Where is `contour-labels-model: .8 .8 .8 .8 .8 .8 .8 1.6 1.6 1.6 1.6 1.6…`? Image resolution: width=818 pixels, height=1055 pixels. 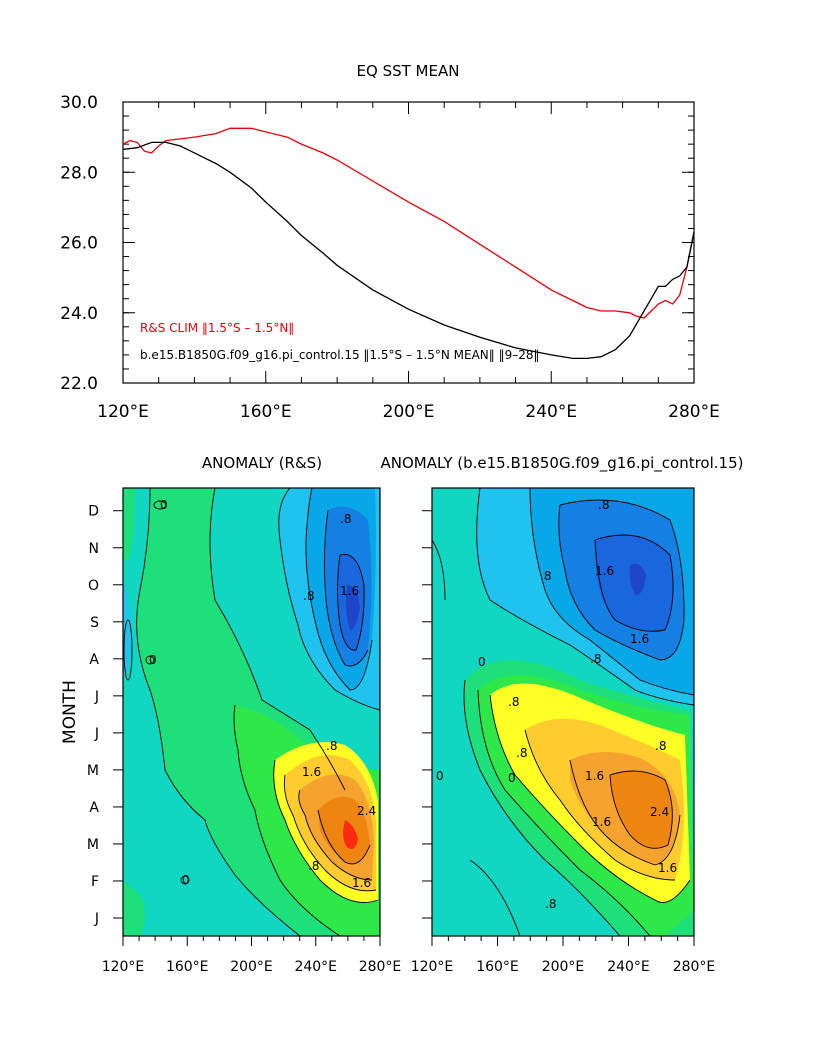
contour-labels-model: .8 .8 .8 .8 .8 .8 .8 1.6 1.6 1.6 1.6 1.6… is located at coordinates (556, 704).